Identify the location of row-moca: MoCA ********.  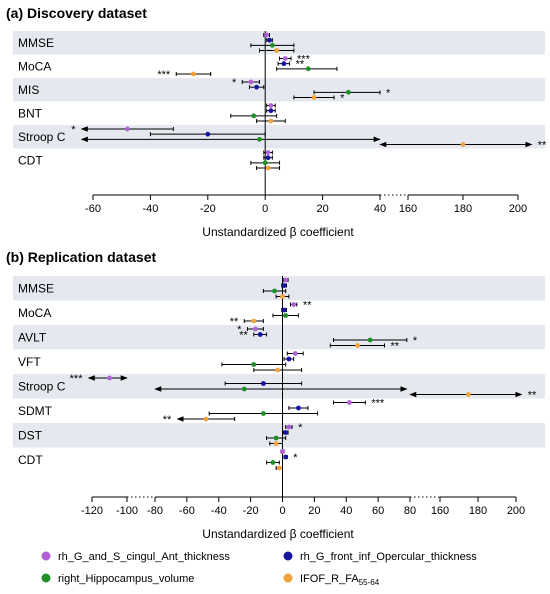
(178, 67).